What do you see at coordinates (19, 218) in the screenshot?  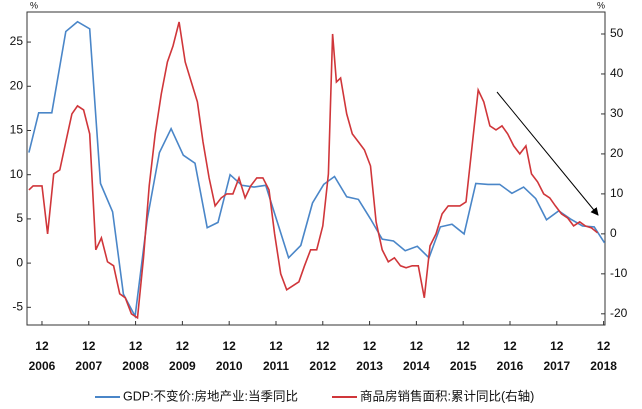 I see `y-tick-label: 5` at bounding box center [19, 218].